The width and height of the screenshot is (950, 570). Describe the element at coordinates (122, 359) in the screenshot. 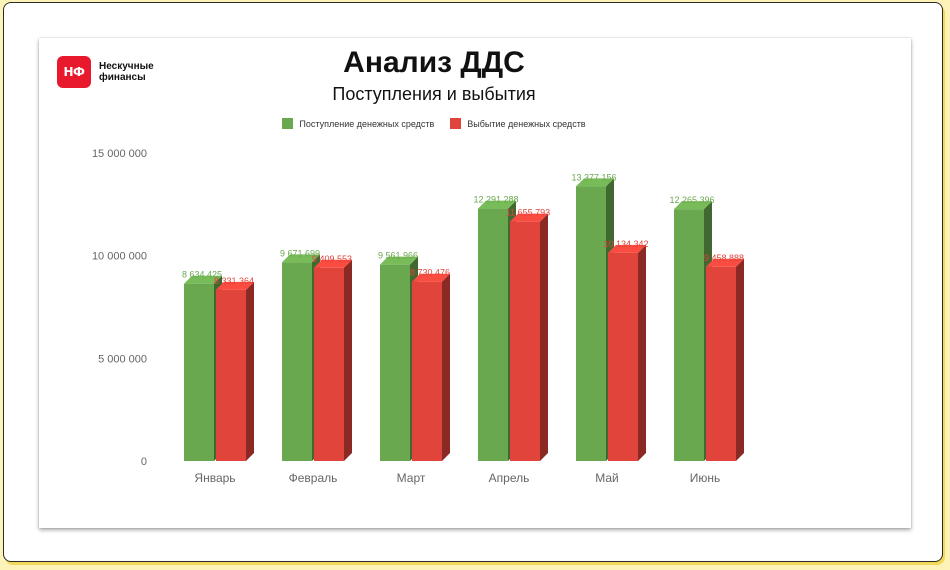

I see `y-tick-label: 5 000 000` at that location.